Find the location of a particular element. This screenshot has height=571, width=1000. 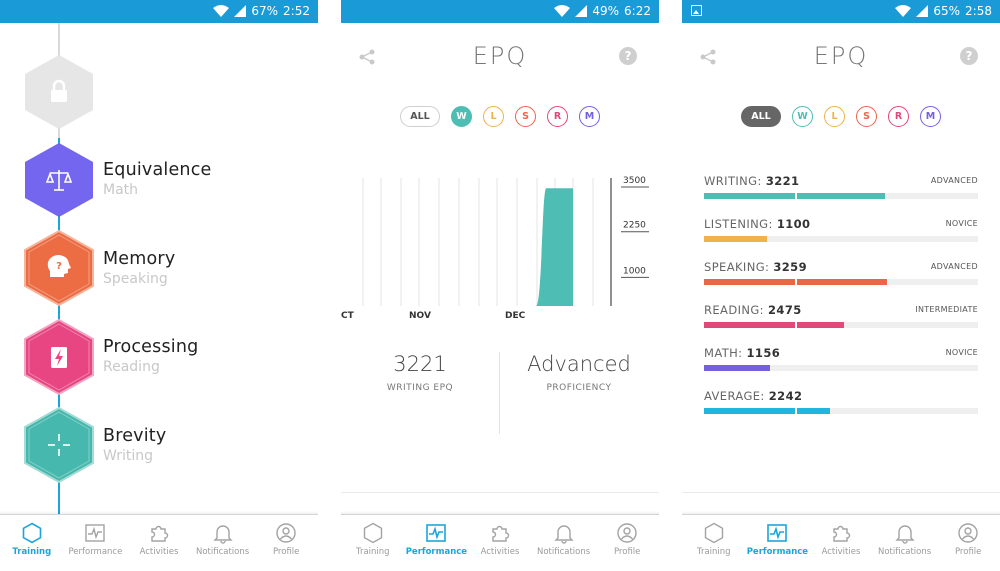

bell-icon is located at coordinates (904, 534).